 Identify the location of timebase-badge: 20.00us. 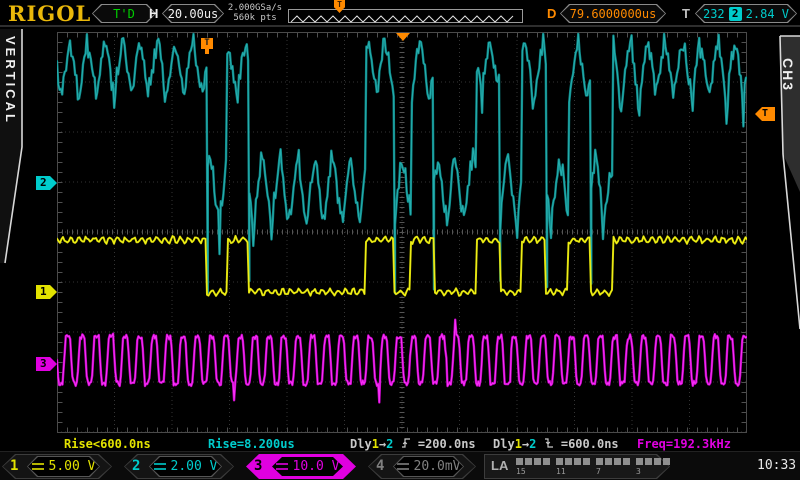
(193, 13).